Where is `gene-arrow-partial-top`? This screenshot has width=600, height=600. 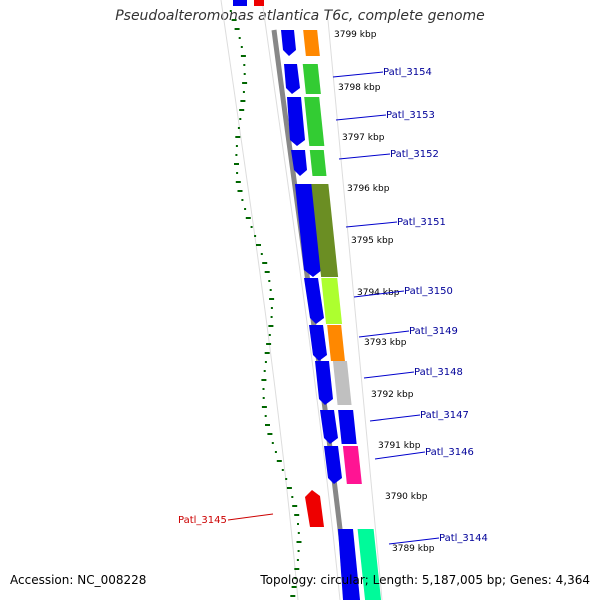 gene-arrow-partial-top is located at coordinates (240, 3).